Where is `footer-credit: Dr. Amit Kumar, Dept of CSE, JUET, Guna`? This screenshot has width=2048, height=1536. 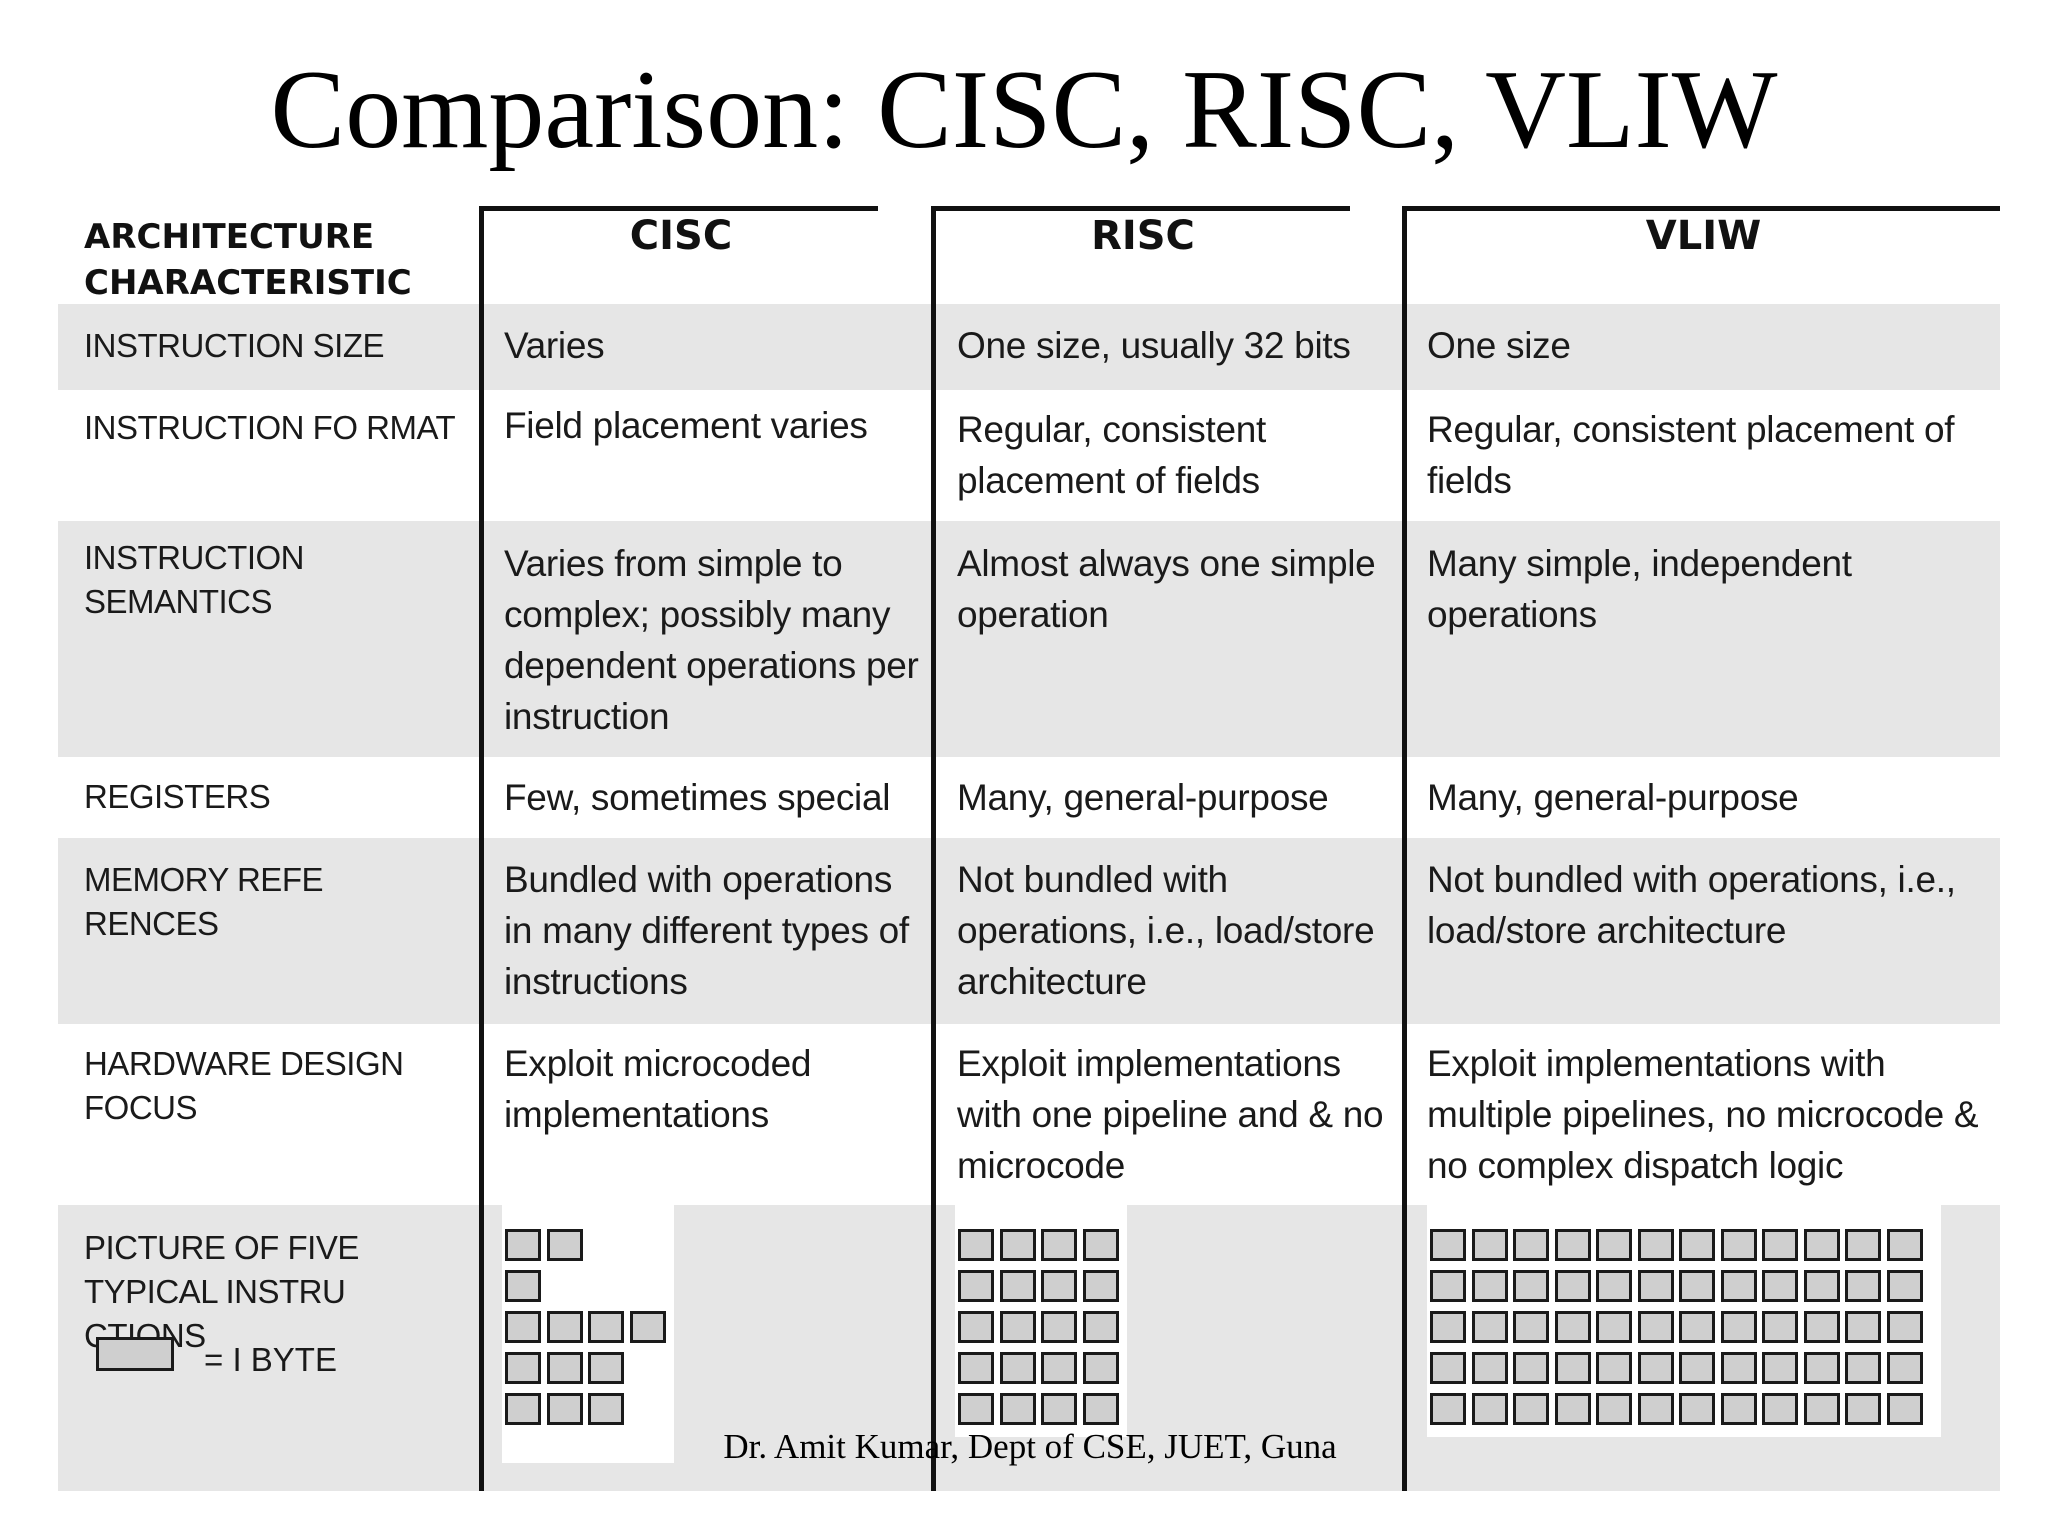 footer-credit: Dr. Amit Kumar, Dept of CSE, JUET, Guna is located at coordinates (1030, 1446).